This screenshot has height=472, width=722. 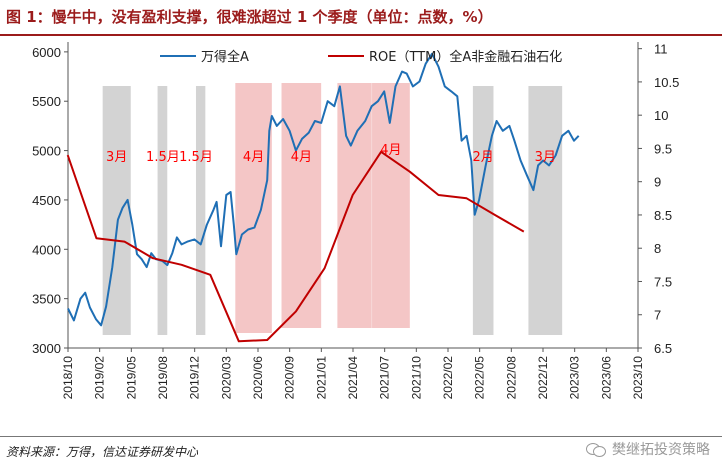 What do you see at coordinates (46, 52) in the screenshot?
I see `y-left-tick-label: 6000` at bounding box center [46, 52].